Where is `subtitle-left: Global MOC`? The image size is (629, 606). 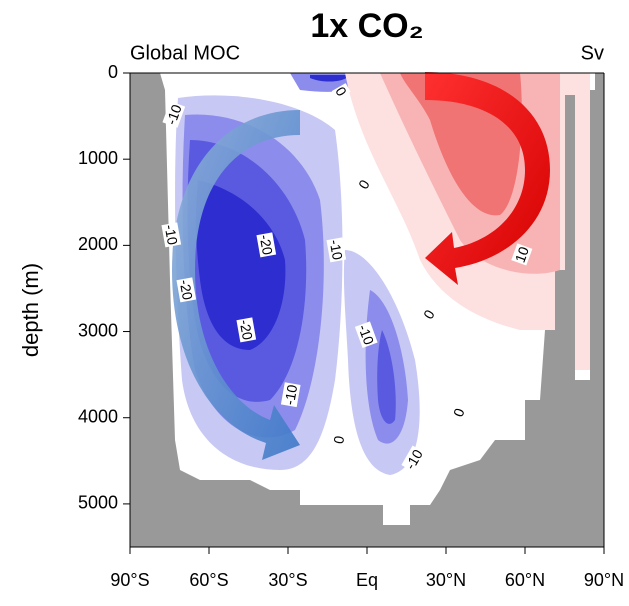 subtitle-left: Global MOC is located at coordinates (185, 53).